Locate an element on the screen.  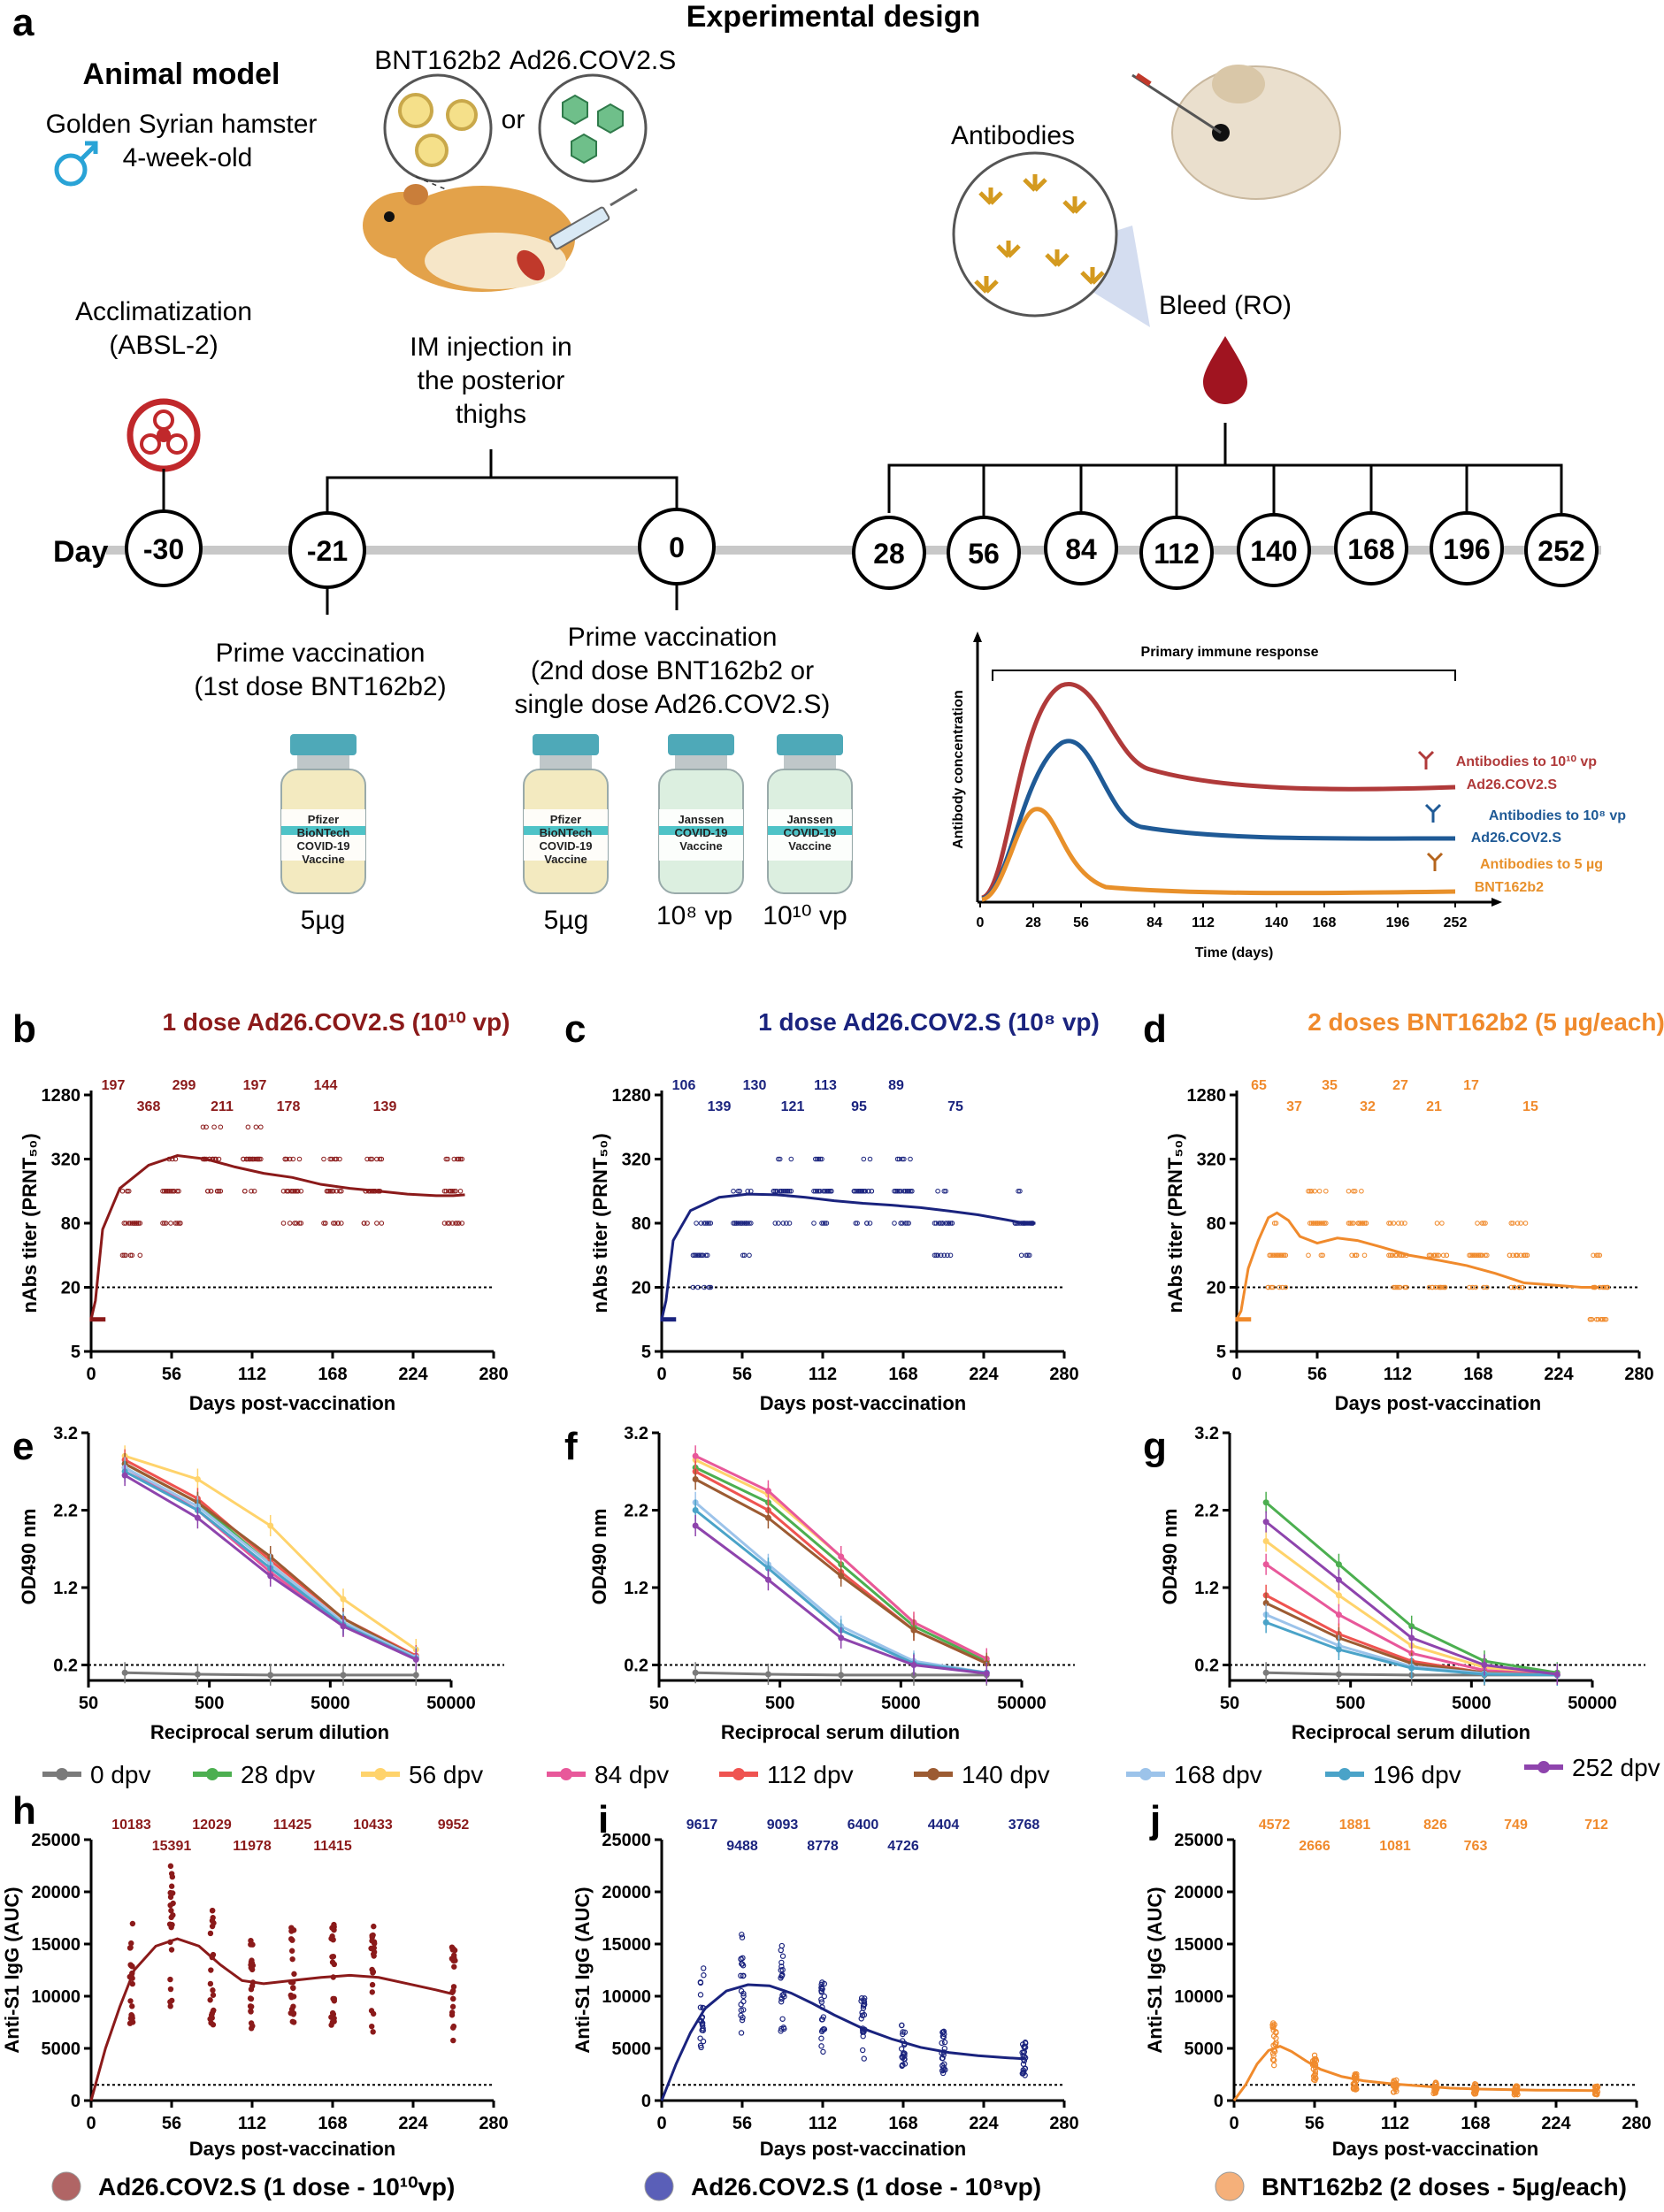
prime1-line1: Prime vaccination is located at coordinates (321, 653).